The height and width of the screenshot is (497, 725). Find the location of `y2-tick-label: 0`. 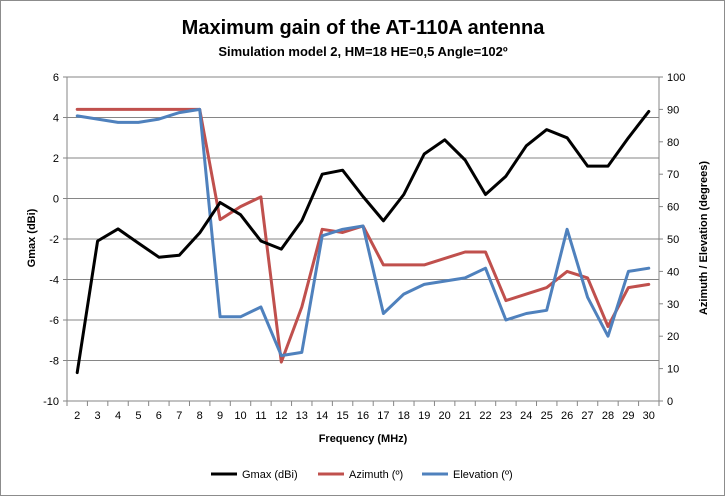

y2-tick-label: 0 is located at coordinates (670, 402).